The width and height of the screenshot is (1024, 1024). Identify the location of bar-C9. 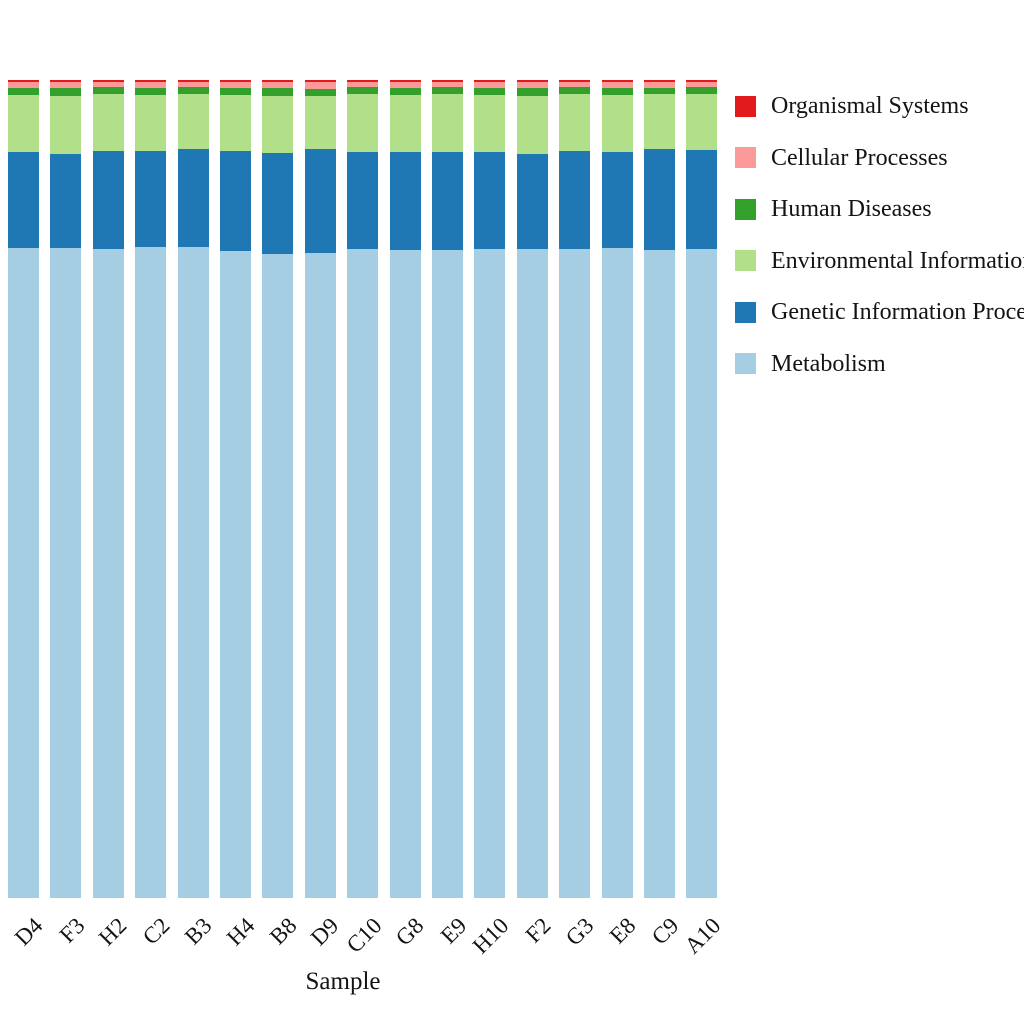
(659, 489).